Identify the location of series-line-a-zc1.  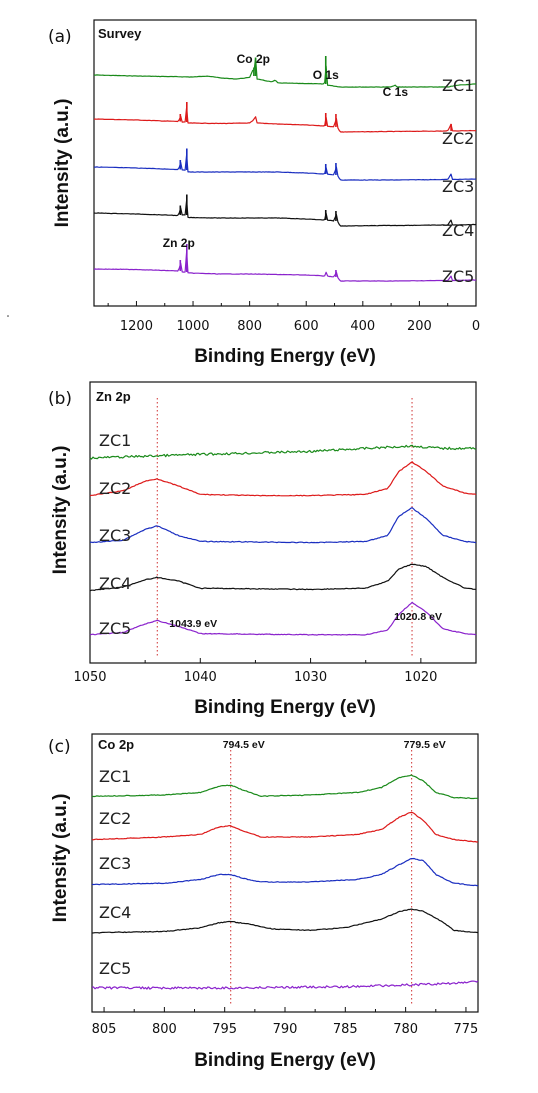
(285, 72).